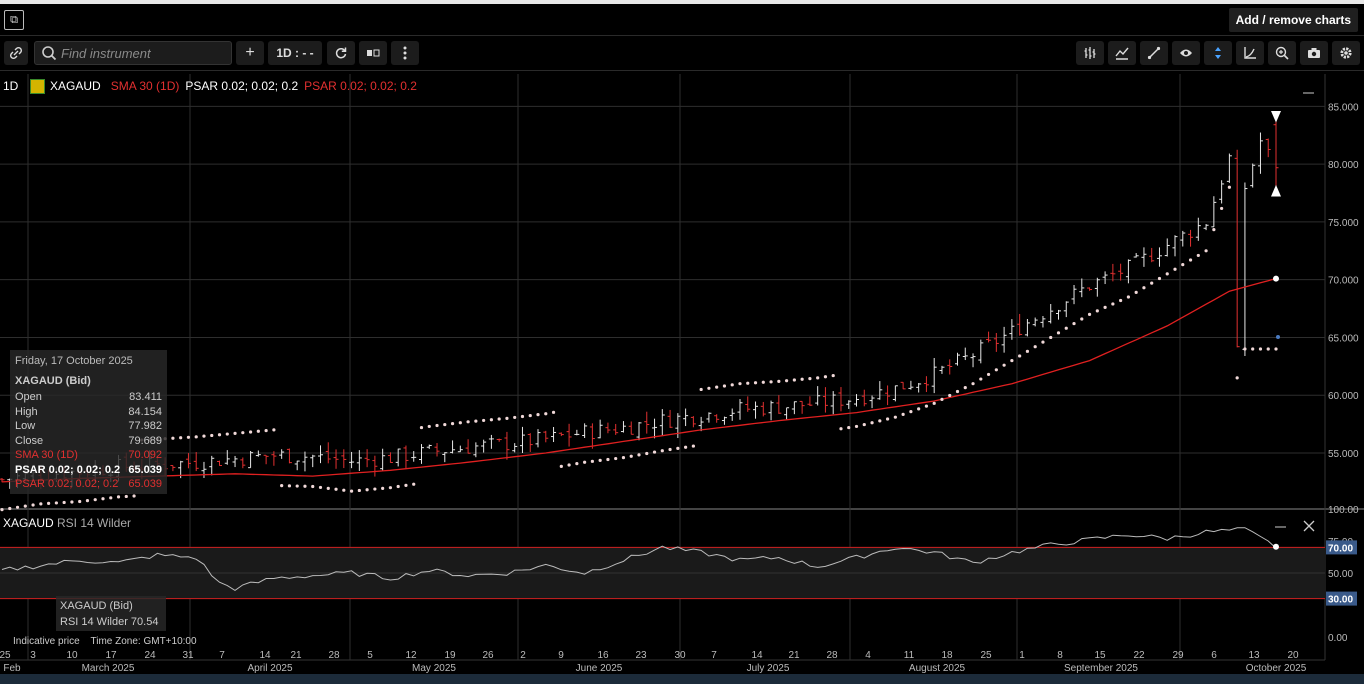 The image size is (1364, 684). I want to click on zoom-button, so click(1282, 53).